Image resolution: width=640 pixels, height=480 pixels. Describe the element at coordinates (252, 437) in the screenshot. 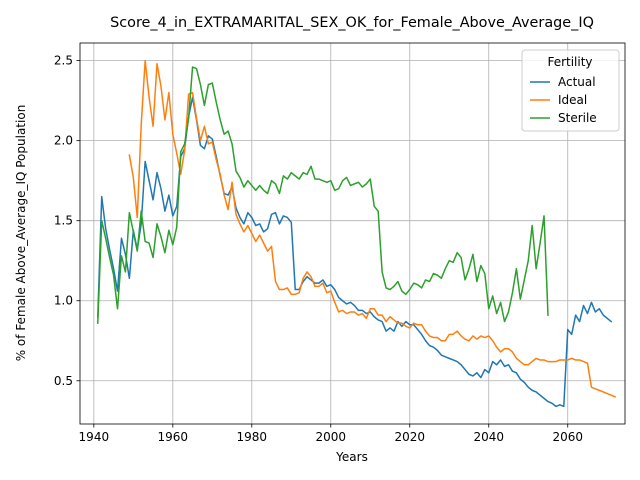

I see `x-tick-label: 1980` at that location.